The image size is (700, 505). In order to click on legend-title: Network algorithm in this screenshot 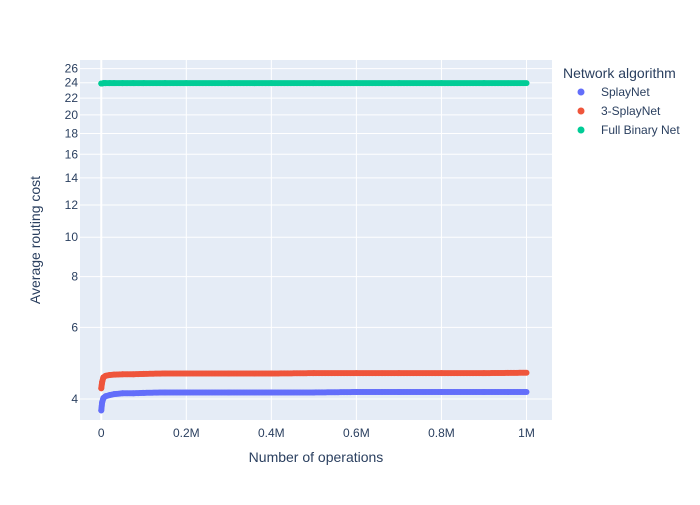, I will do `click(619, 73)`.